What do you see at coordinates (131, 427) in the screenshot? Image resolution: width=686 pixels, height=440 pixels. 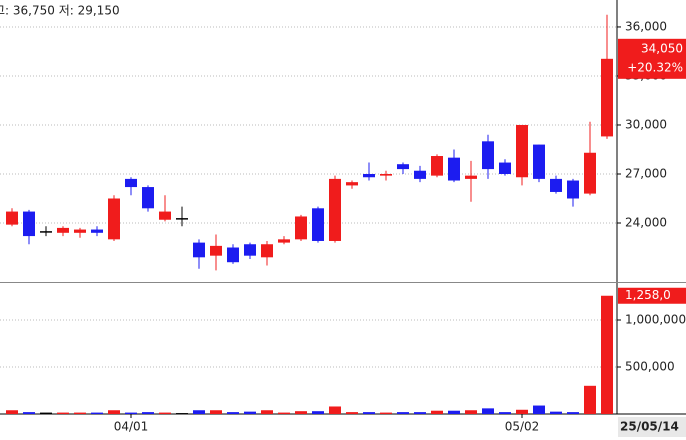 I see `x-tick-label: 04/01` at bounding box center [131, 427].